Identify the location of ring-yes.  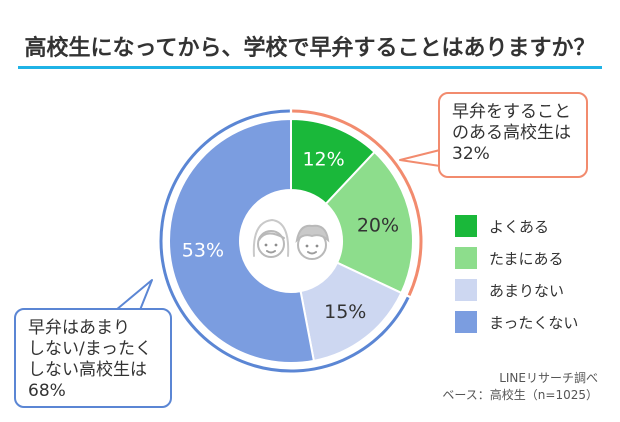
(357, 202).